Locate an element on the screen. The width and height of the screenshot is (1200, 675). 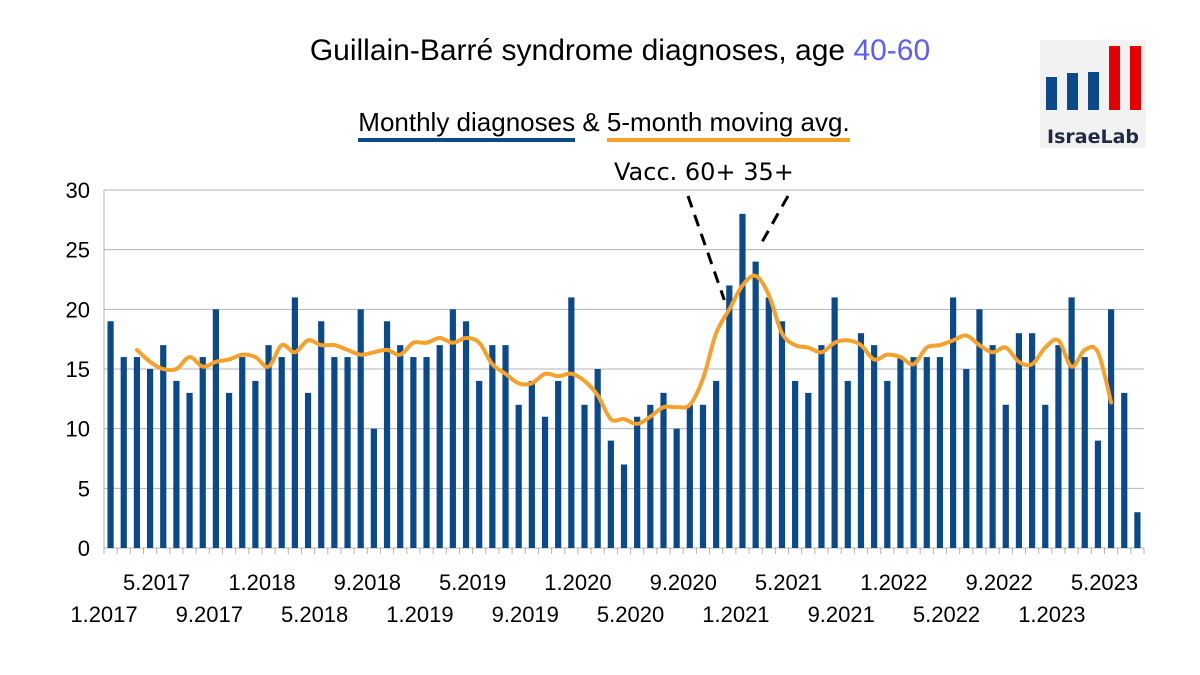
bar-1.2019 is located at coordinates (426, 452).